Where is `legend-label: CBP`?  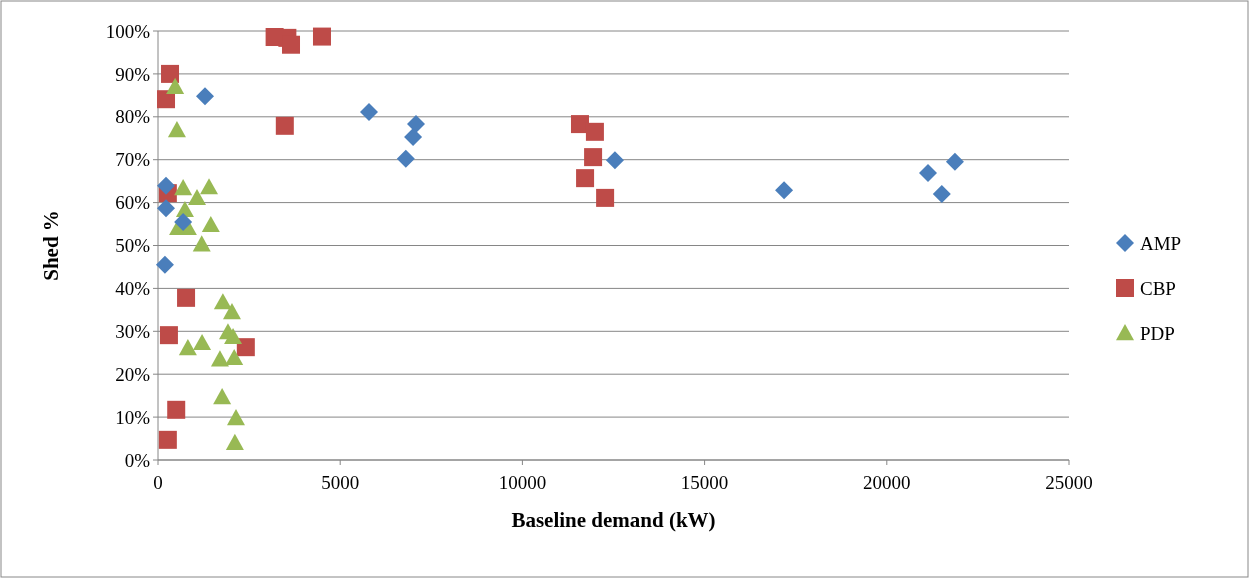
legend-label: CBP is located at coordinates (1158, 288).